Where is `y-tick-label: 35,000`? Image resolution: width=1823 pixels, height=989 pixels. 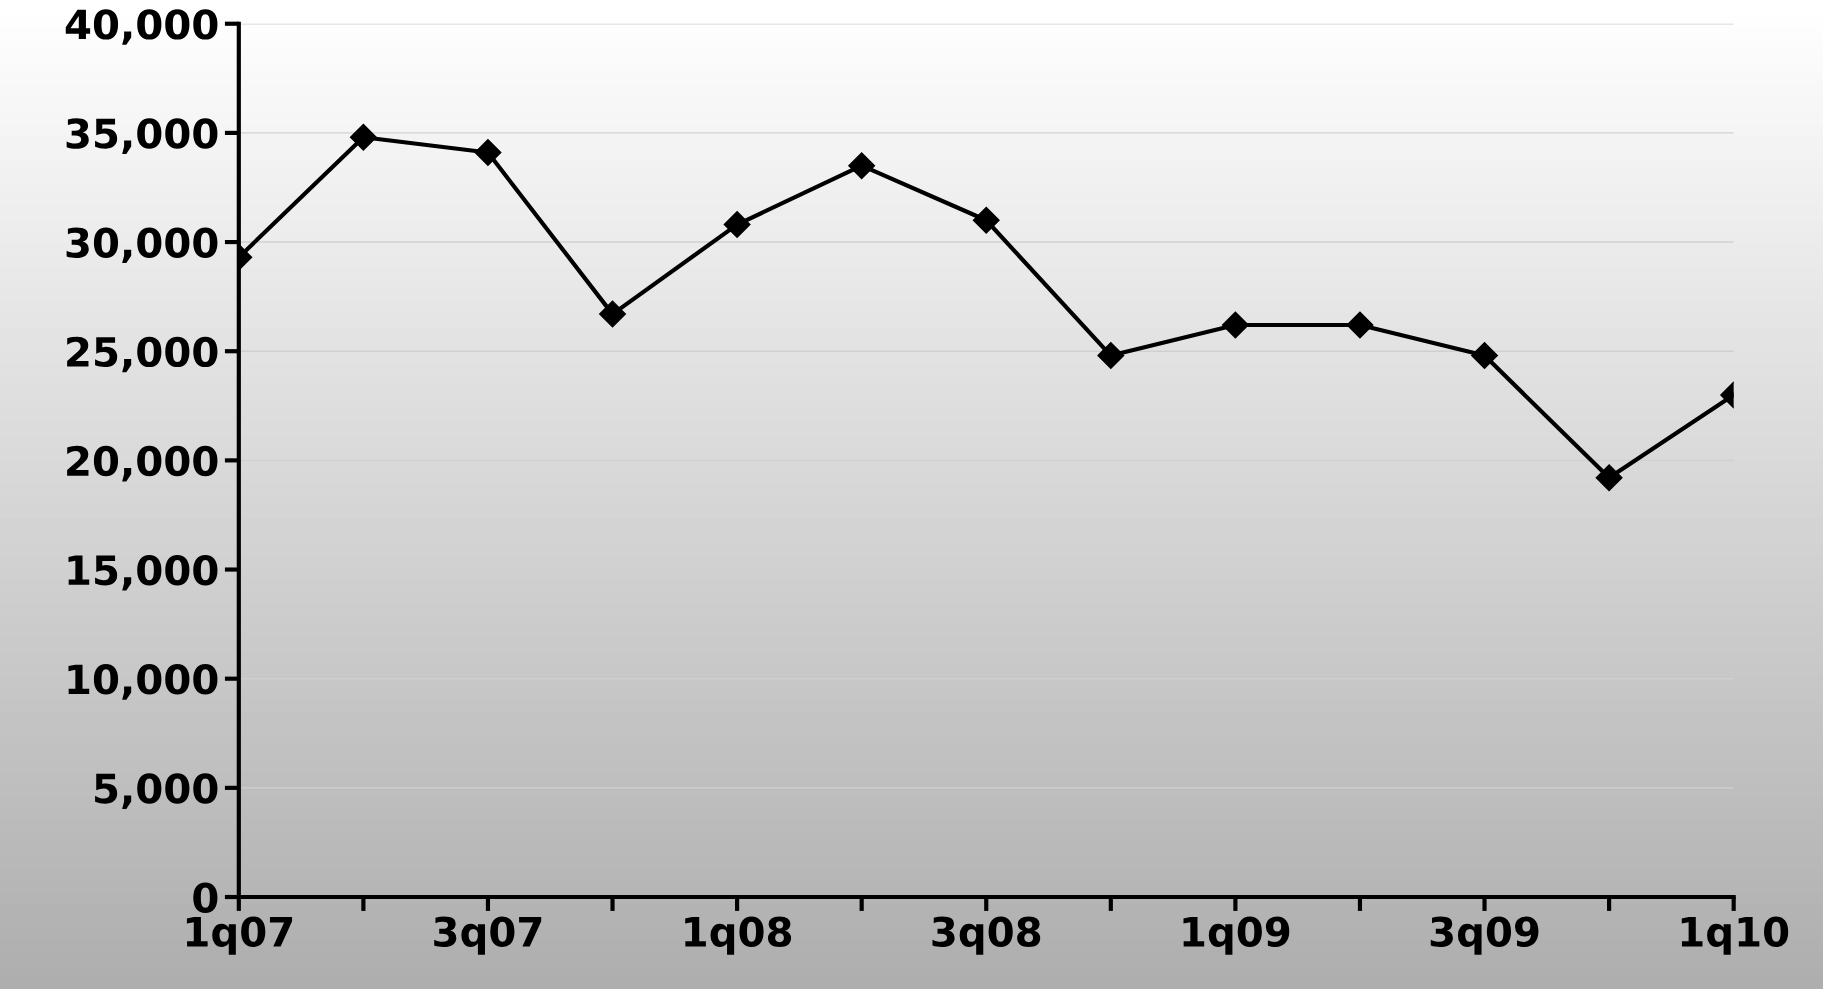 y-tick-label: 35,000 is located at coordinates (142, 136).